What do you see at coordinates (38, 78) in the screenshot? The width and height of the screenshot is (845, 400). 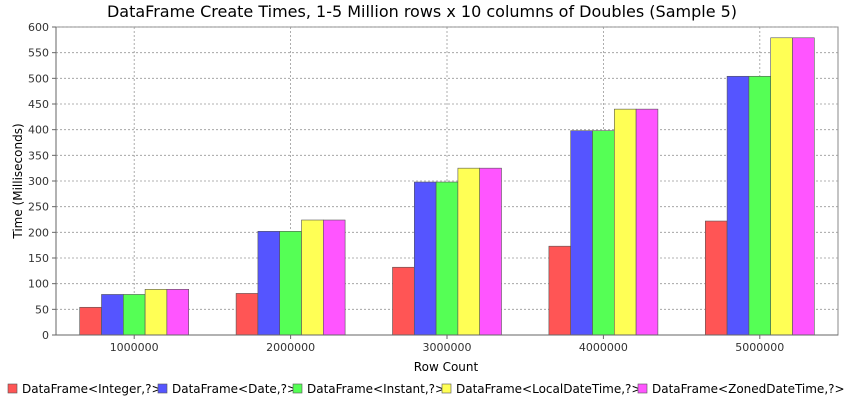 I see `y-tick-label: 500` at bounding box center [38, 78].